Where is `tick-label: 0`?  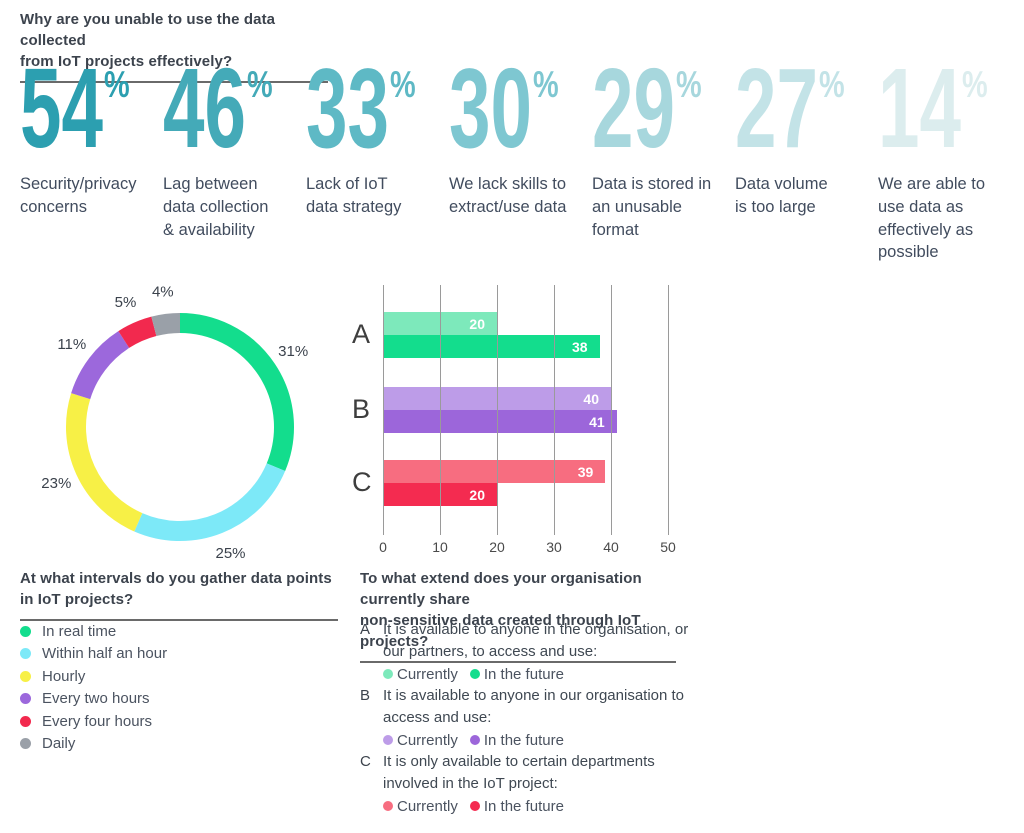
tick-label: 0 is located at coordinates (383, 547).